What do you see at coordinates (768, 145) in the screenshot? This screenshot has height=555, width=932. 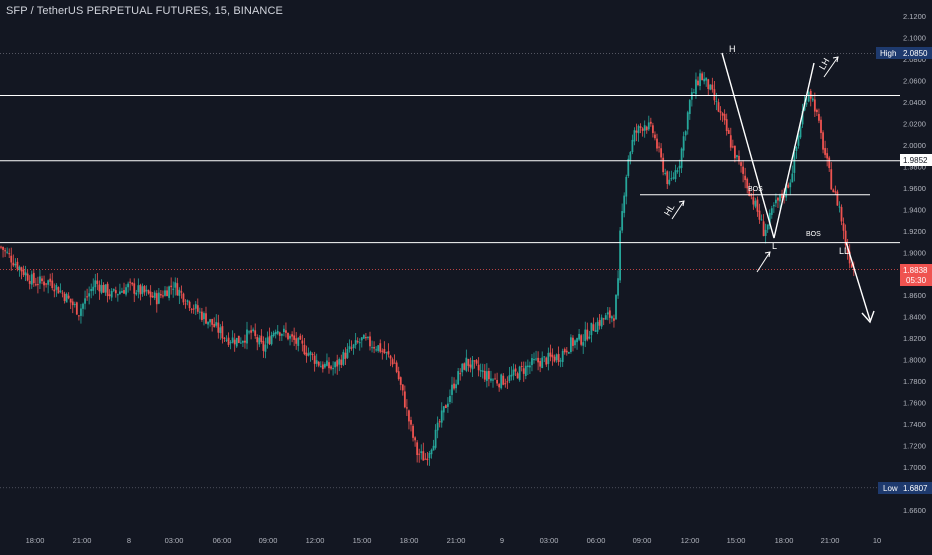 I see `structure-zigzag` at bounding box center [768, 145].